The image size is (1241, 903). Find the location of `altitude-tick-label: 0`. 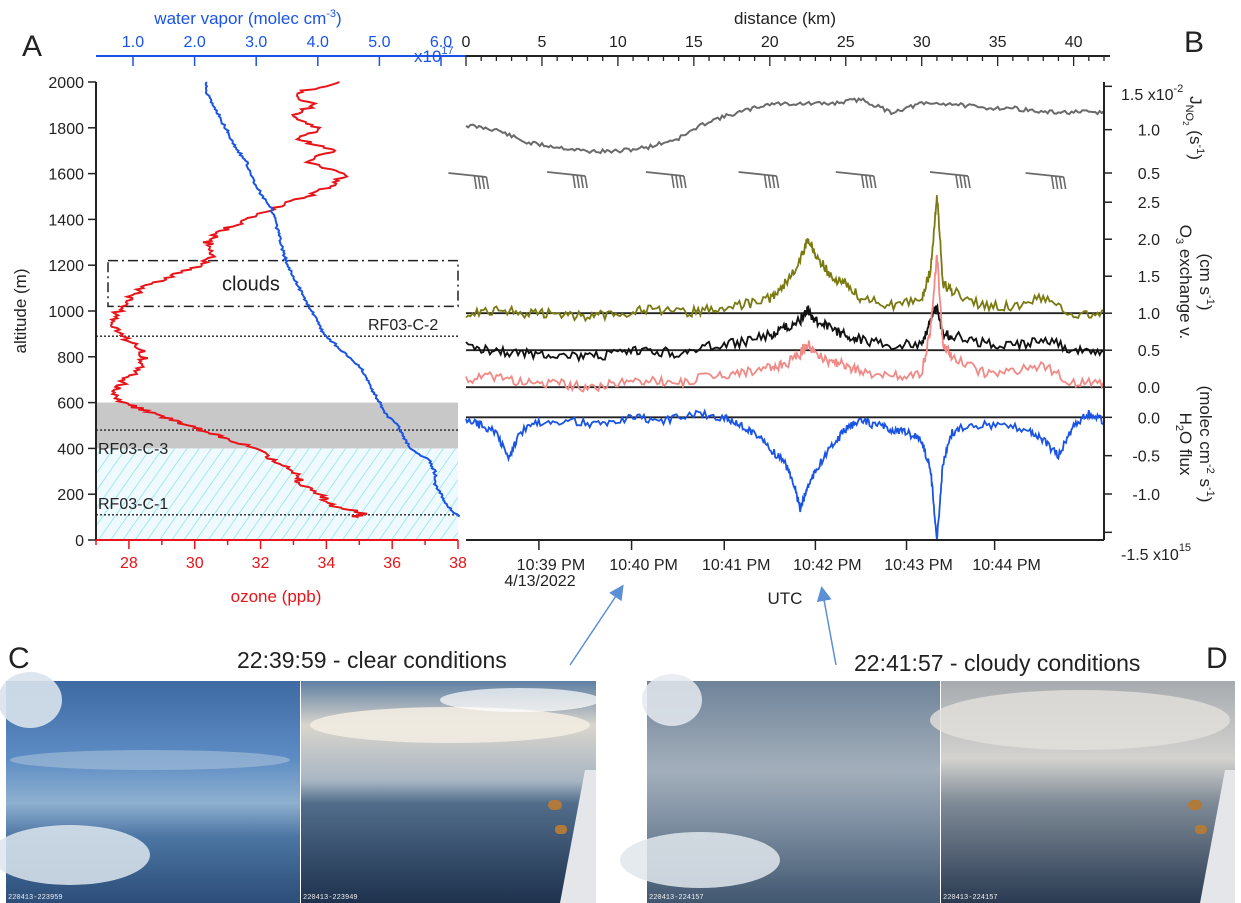

altitude-tick-label: 0 is located at coordinates (79, 541).